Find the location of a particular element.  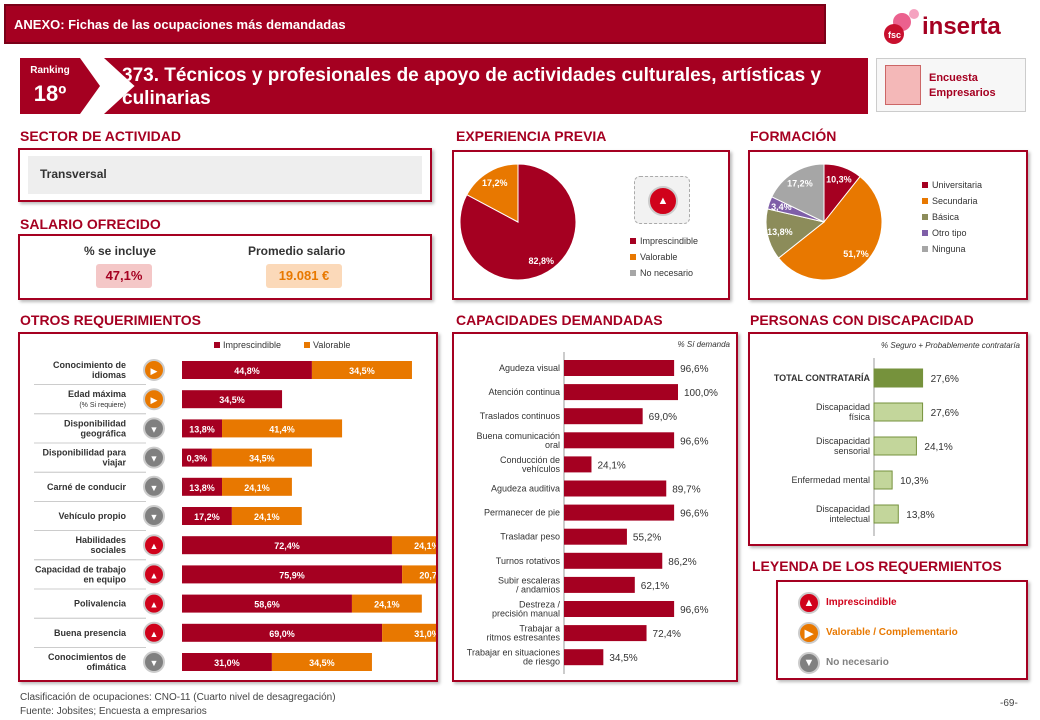

ranking-badge: Ranking 18º is located at coordinates (60, 86).